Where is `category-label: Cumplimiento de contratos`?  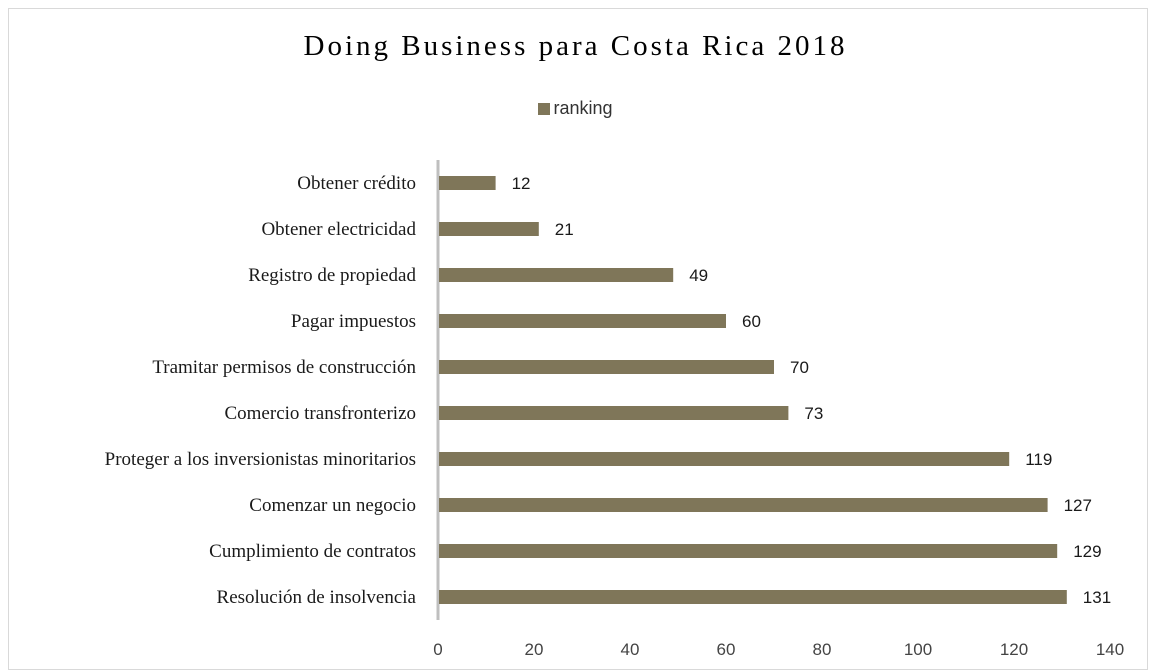 category-label: Cumplimiento de contratos is located at coordinates (312, 551).